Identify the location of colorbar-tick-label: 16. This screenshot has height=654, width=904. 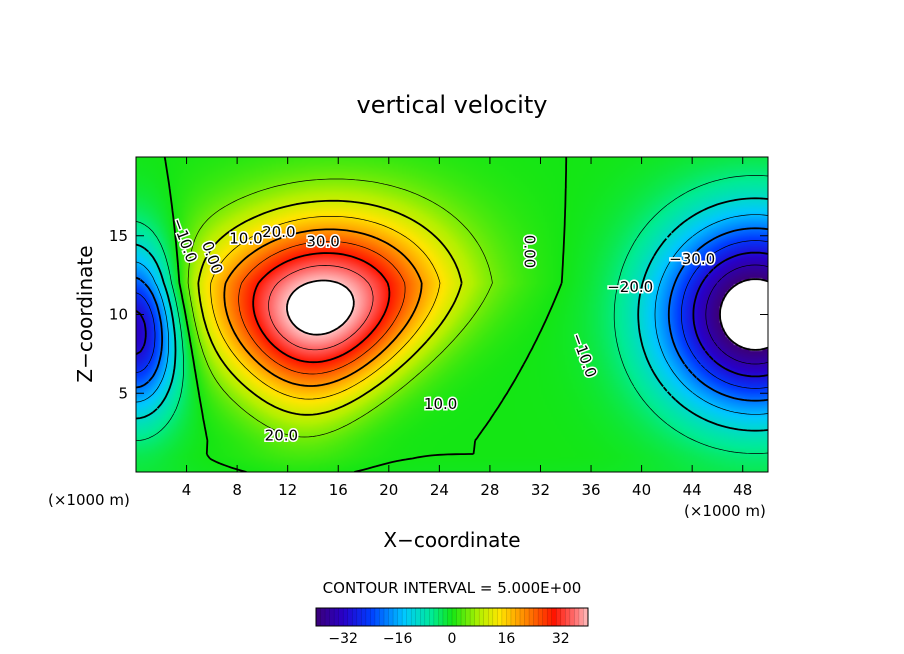
(506, 639).